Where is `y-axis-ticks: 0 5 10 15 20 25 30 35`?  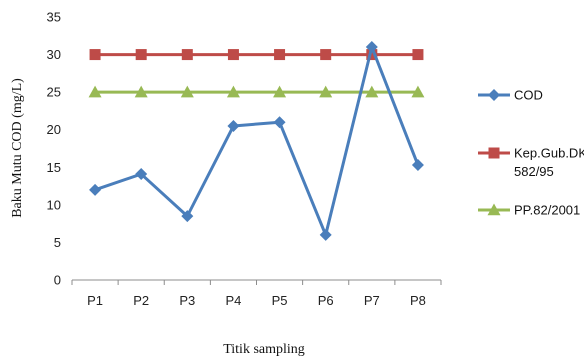
y-axis-ticks: 0 5 10 15 20 25 30 35 is located at coordinates (54, 149).